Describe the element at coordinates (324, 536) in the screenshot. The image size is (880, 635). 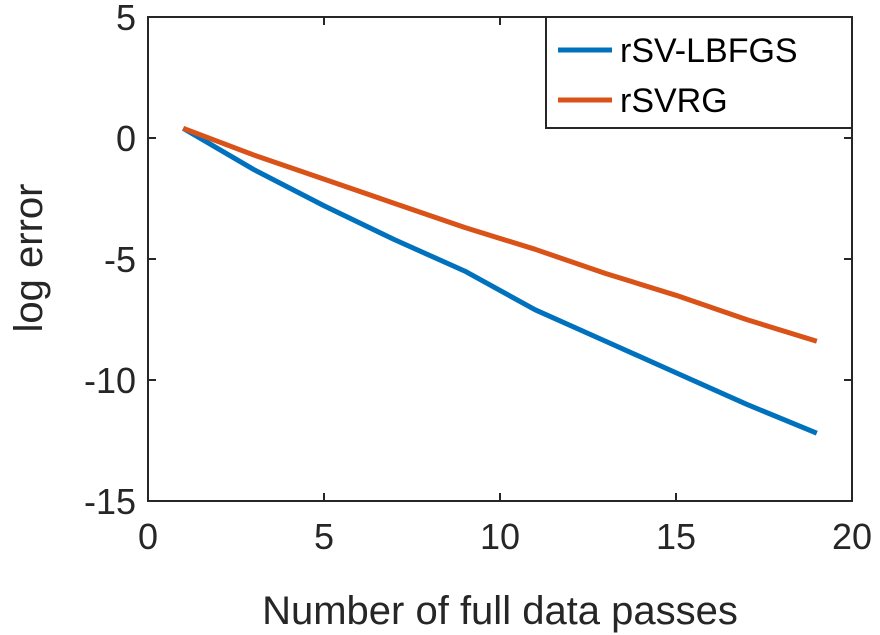
I see `x-tick-label: 5` at that location.